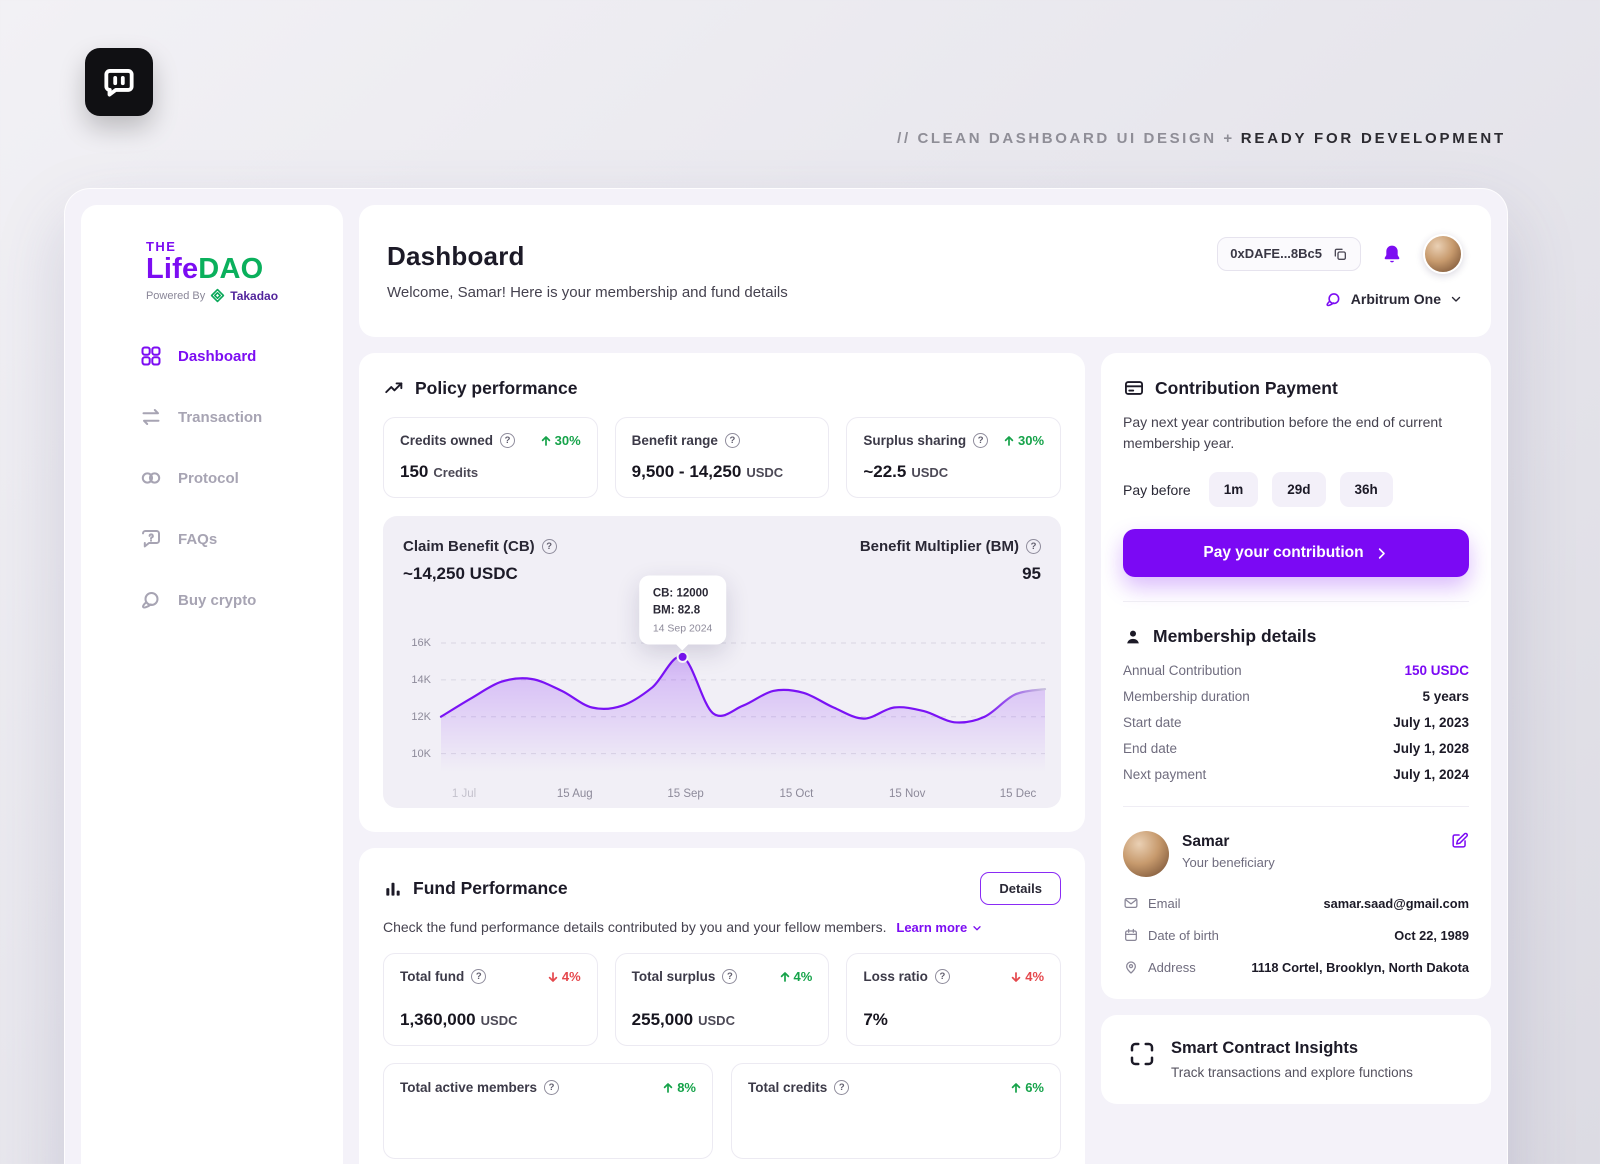  What do you see at coordinates (1456, 299) in the screenshot?
I see `chevron-down-icon` at bounding box center [1456, 299].